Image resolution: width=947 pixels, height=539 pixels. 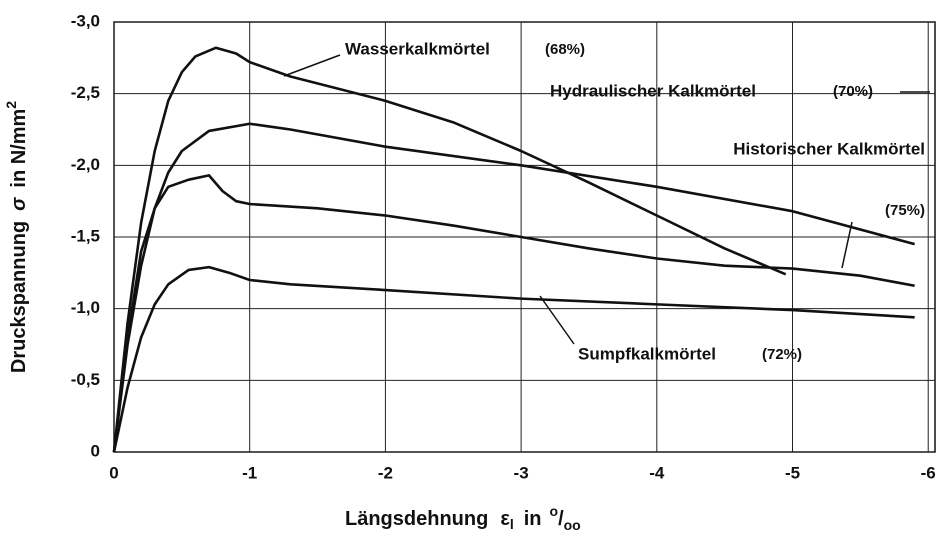 I want to click on series-note: (72%), so click(x=782, y=354).